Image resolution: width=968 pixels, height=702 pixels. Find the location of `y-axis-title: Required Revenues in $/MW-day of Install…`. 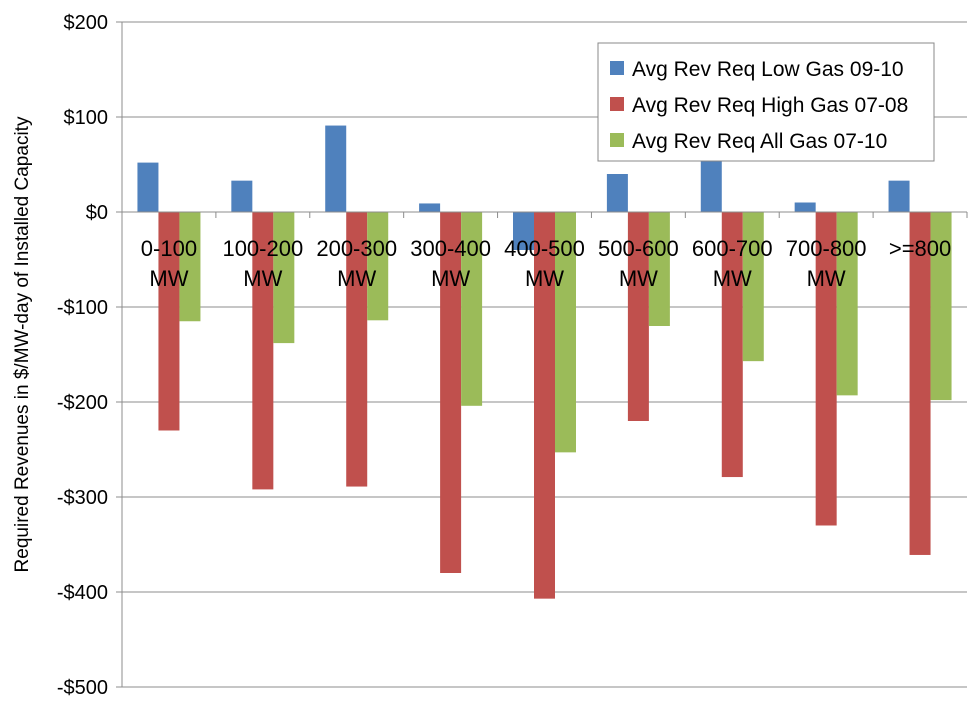

y-axis-title: Required Revenues in $/MW-day of Install… is located at coordinates (22, 344).